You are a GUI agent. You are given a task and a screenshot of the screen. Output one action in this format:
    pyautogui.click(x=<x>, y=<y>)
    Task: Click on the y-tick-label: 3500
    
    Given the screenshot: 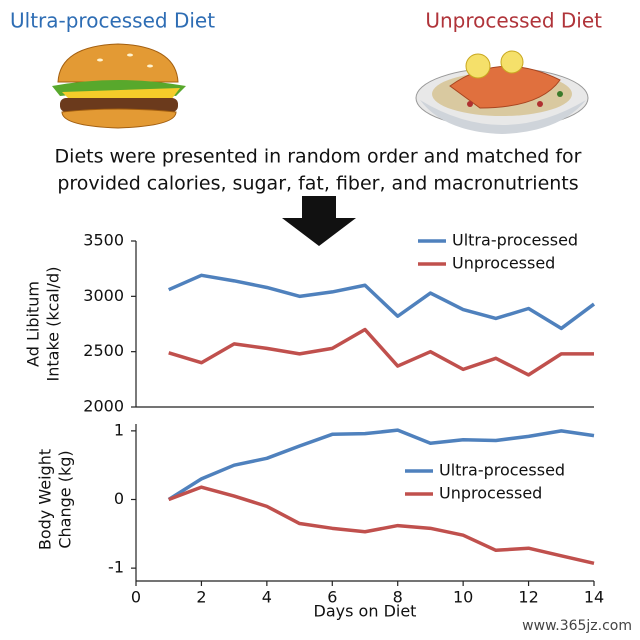 What is the action you would take?
    pyautogui.click(x=103, y=240)
    